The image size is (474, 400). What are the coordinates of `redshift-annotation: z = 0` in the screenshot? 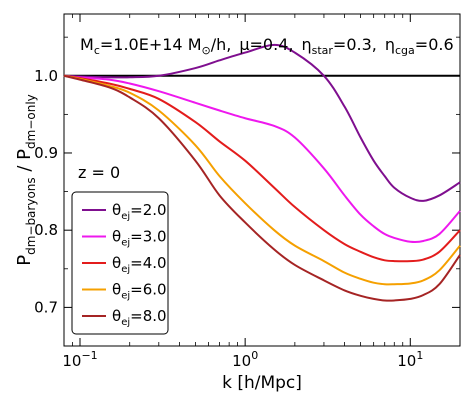 It's located at (99, 172).